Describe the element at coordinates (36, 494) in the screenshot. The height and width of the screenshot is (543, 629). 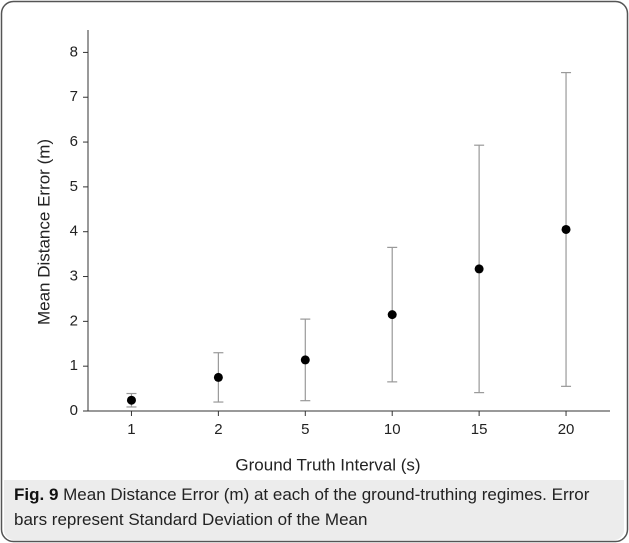
I see `caption-label: Fig. 9` at that location.